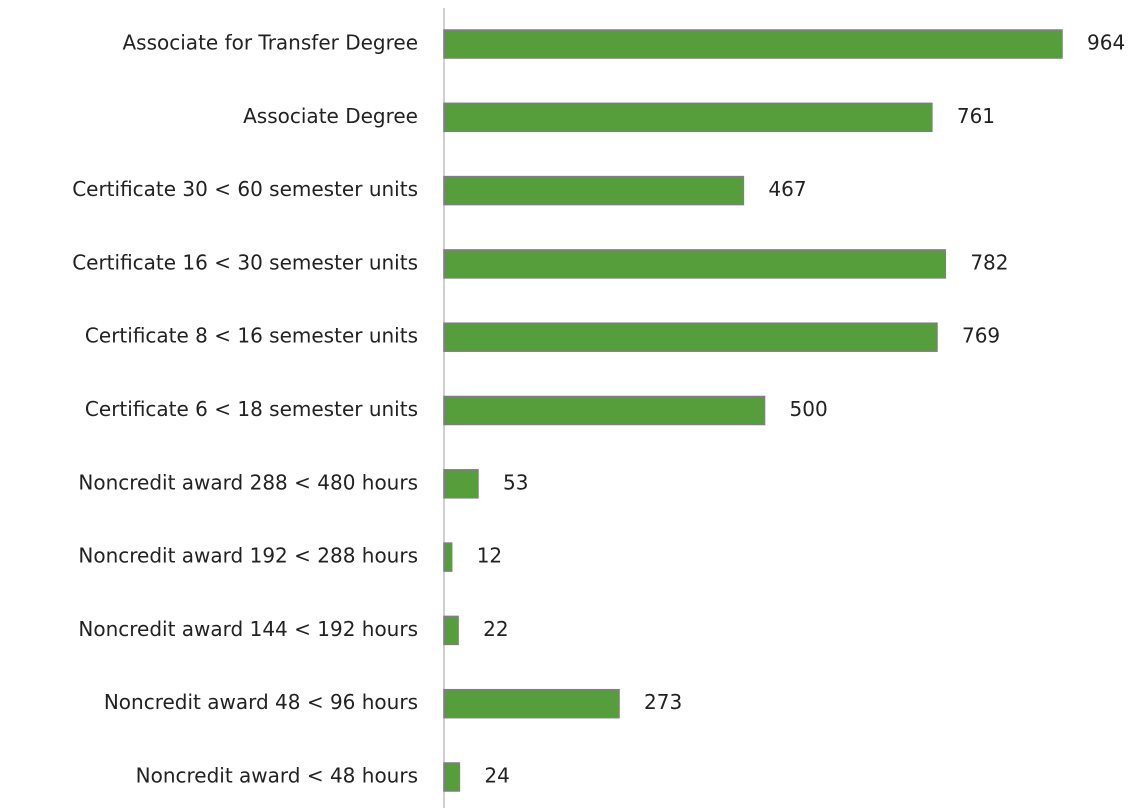 The image size is (1139, 808). What do you see at coordinates (248, 482) in the screenshot?
I see `category-label: Noncredit award 288 < 480 hours` at bounding box center [248, 482].